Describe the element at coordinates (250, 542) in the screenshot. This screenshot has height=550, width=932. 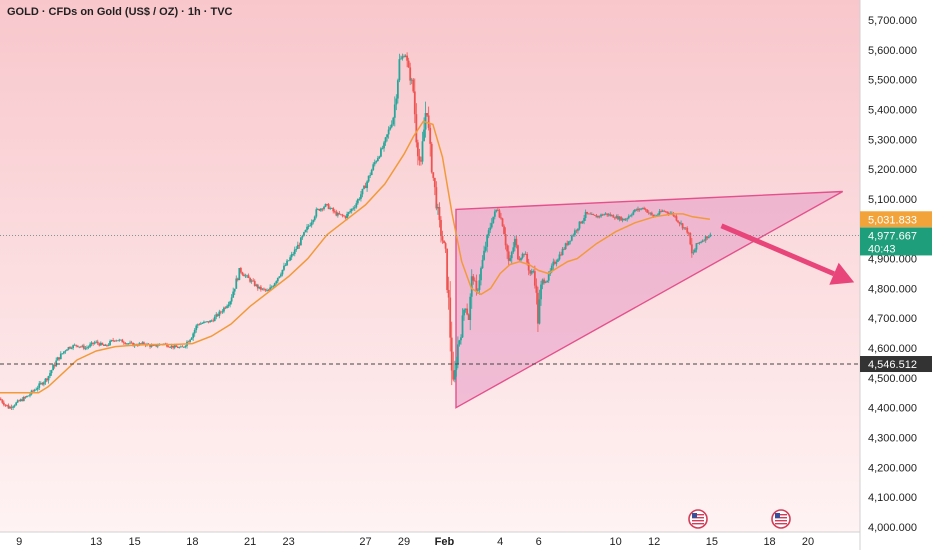
I see `x-tick-label: 21` at that location.